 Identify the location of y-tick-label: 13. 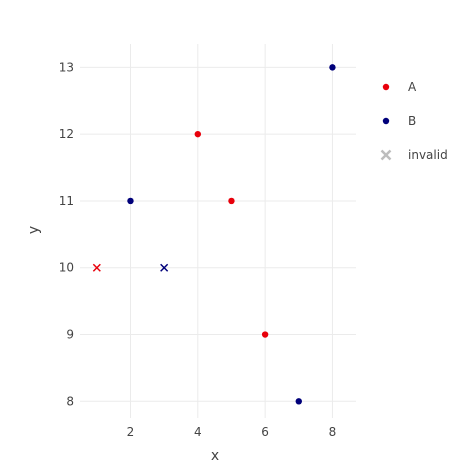
(66, 67).